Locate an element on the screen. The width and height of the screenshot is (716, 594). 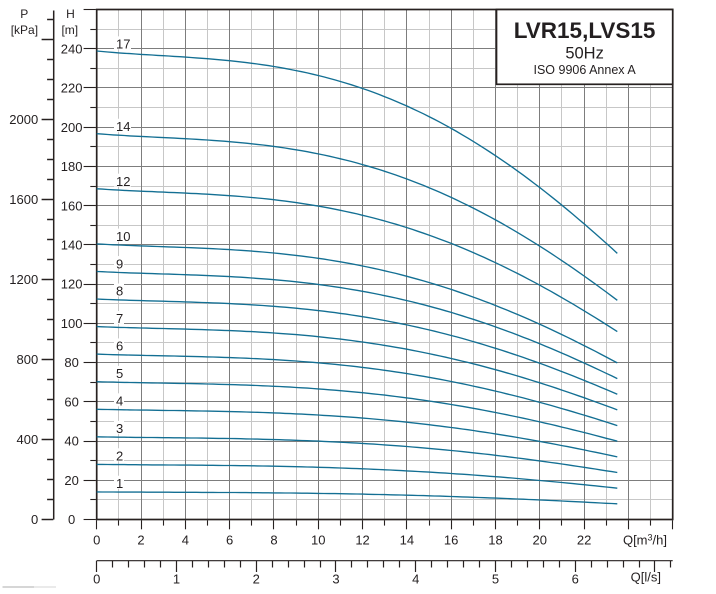
svg-text: 18 is located at coordinates (495, 540).